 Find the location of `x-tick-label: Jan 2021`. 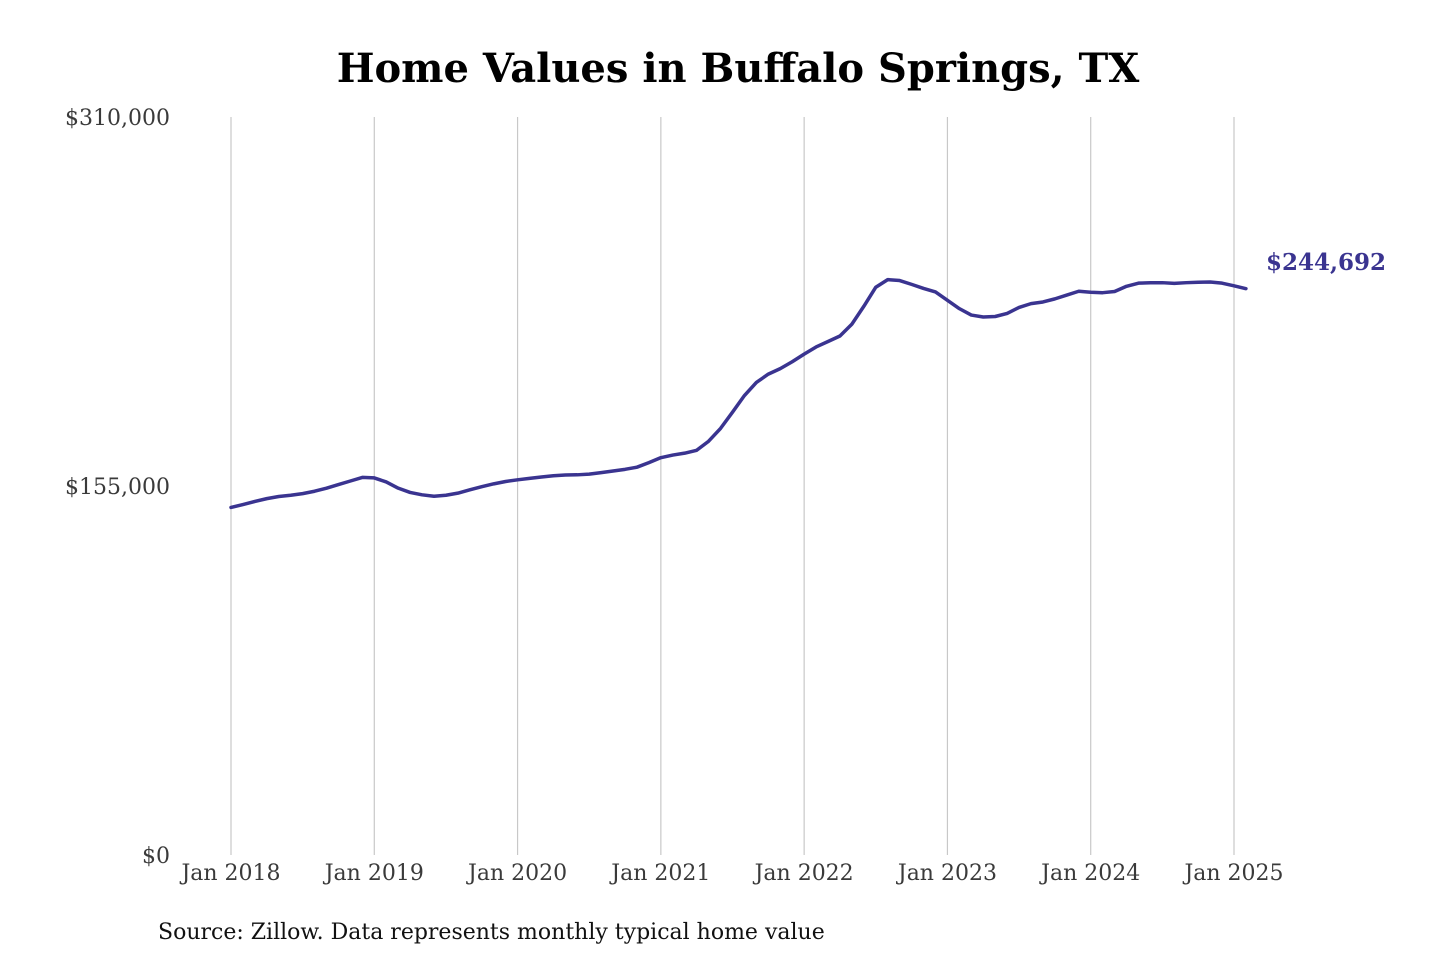

x-tick-label: Jan 2021 is located at coordinates (659, 873).